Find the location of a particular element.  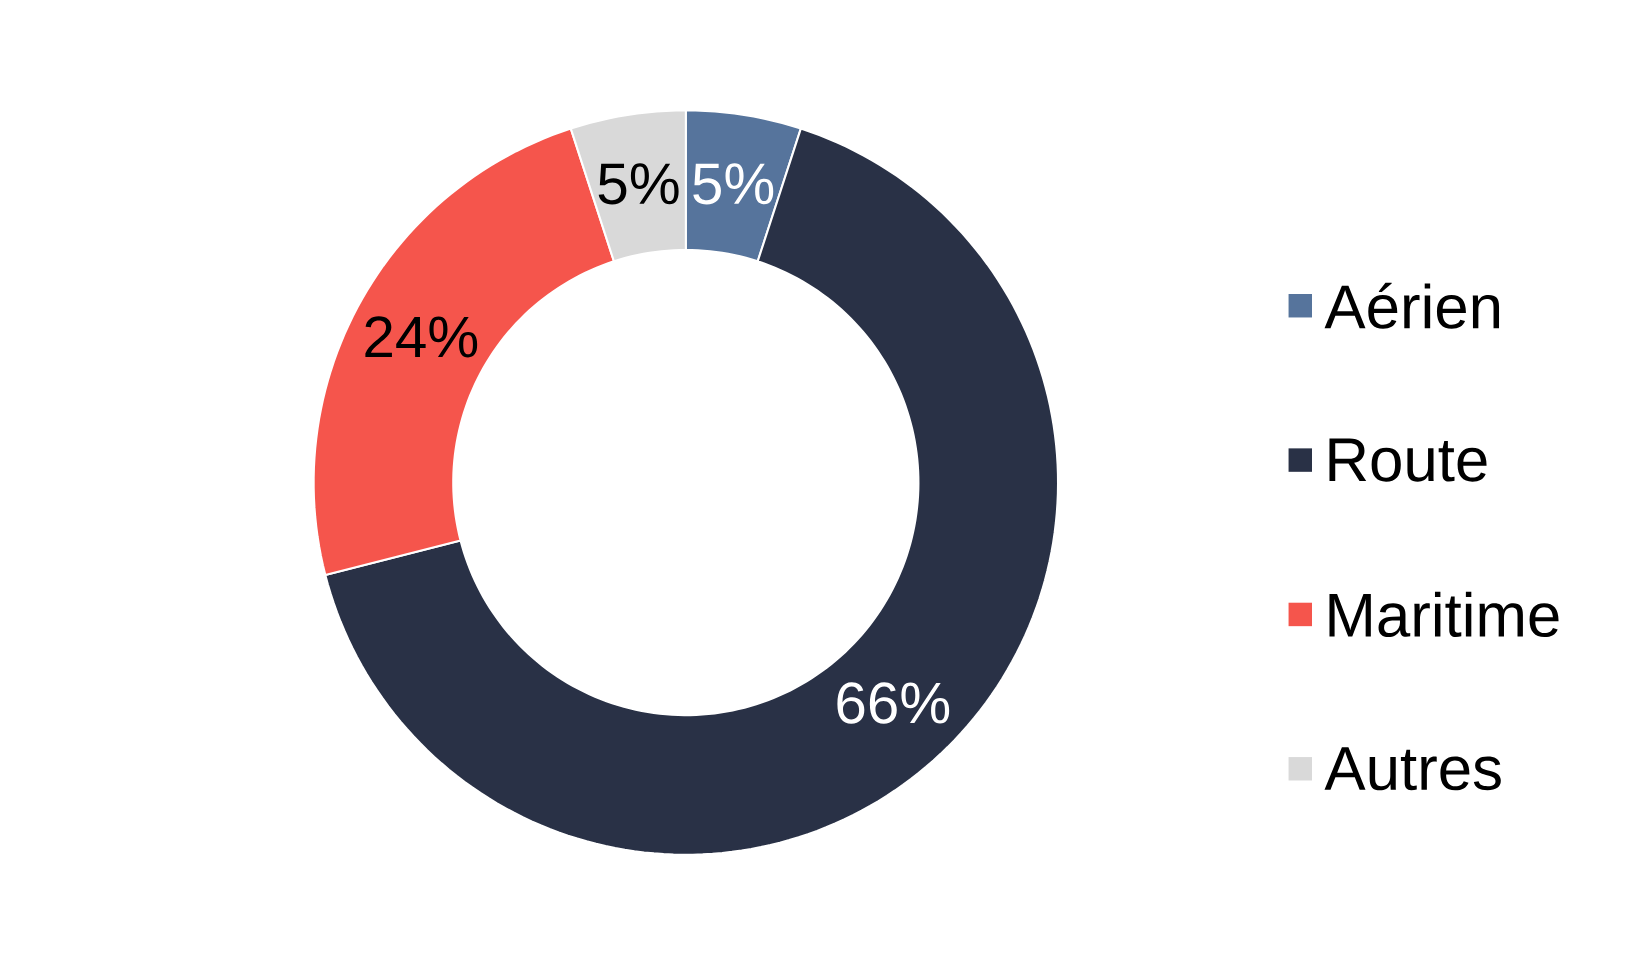

data-label: 66% is located at coordinates (893, 703).